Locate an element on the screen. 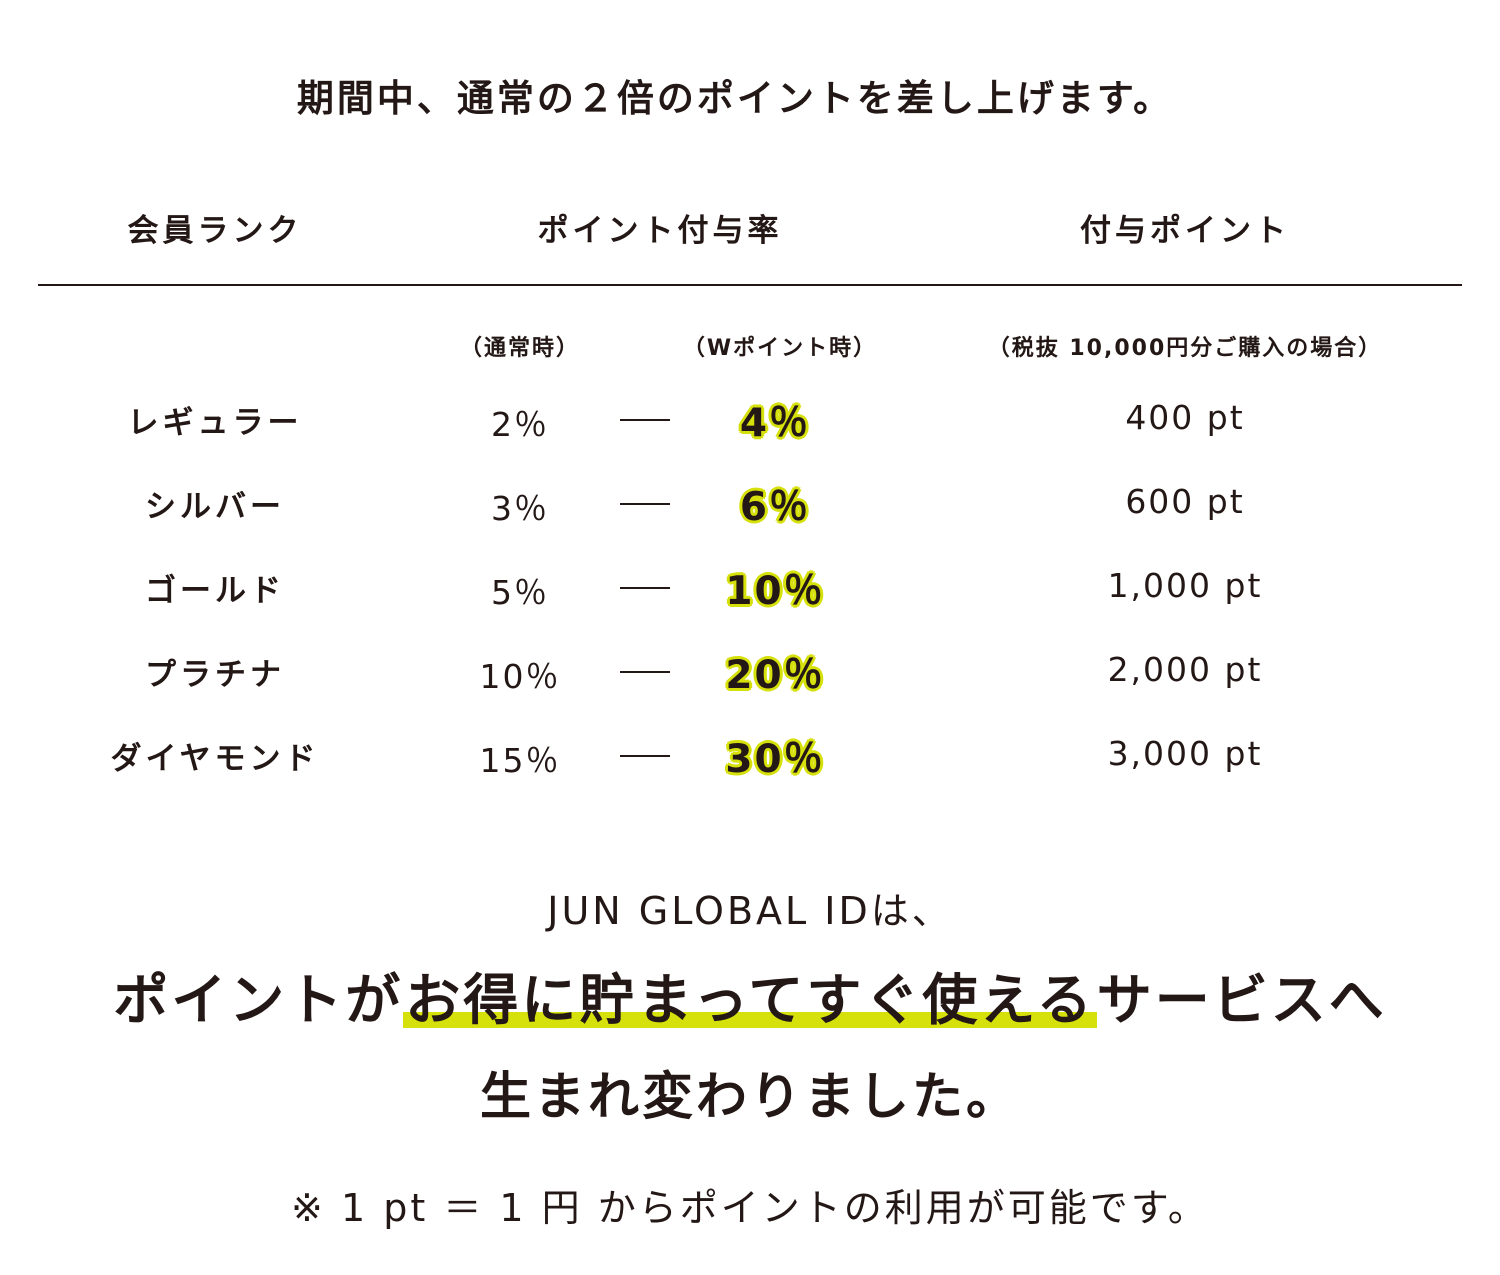  points-cell: 400 pt is located at coordinates (1185, 417).